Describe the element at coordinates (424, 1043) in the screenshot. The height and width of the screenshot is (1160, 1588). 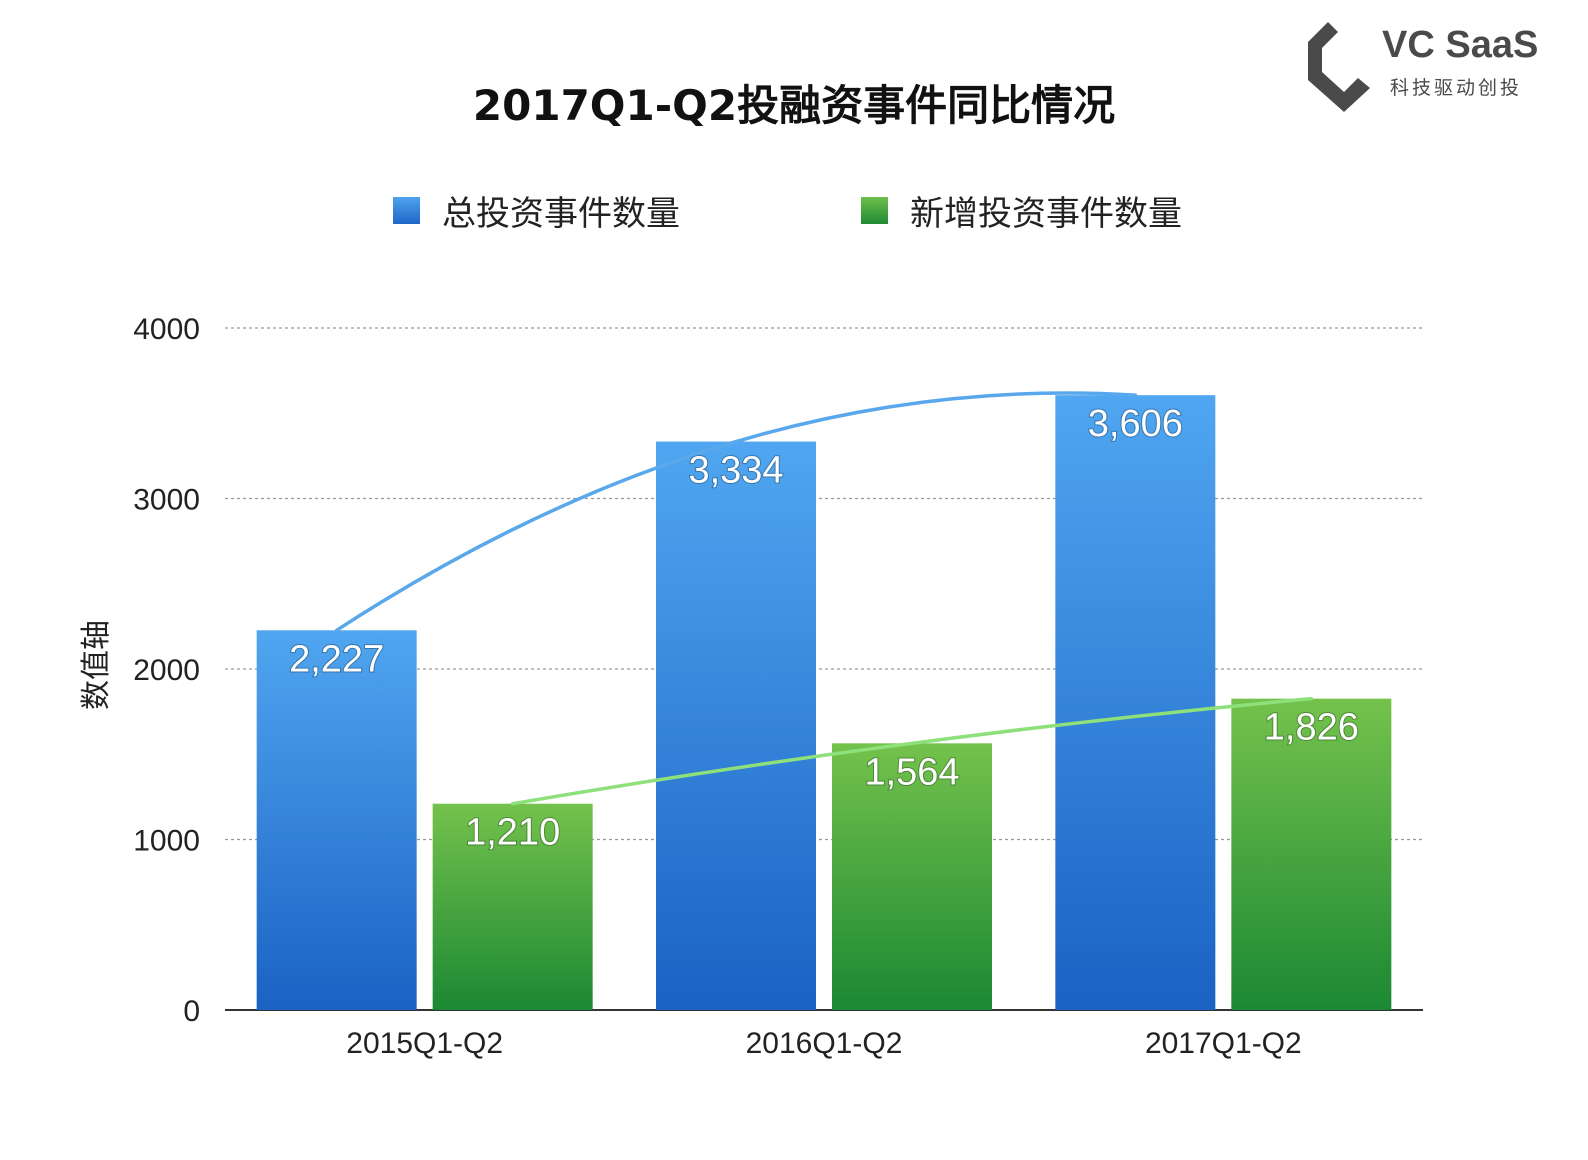
I see `x-category-label: 2015Q1-Q2` at that location.